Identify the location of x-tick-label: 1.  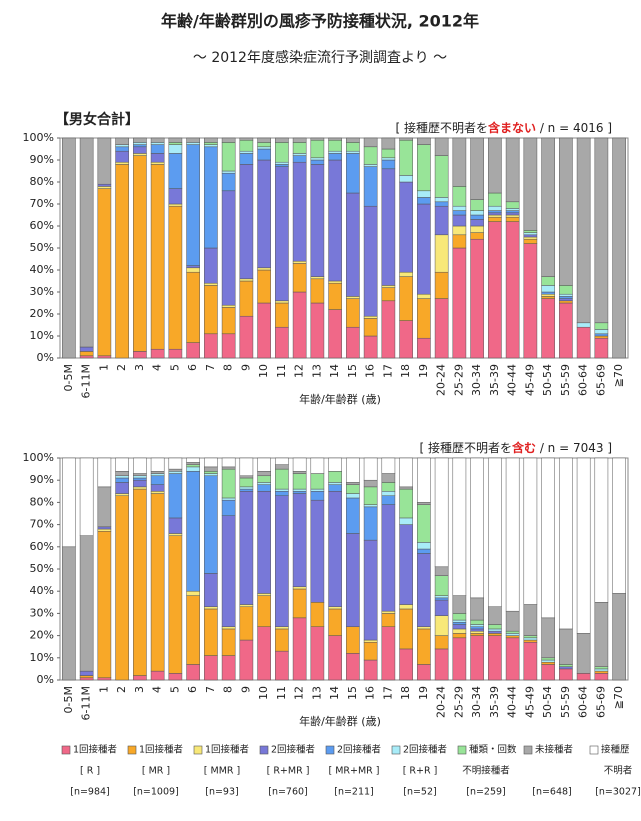
(103, 689).